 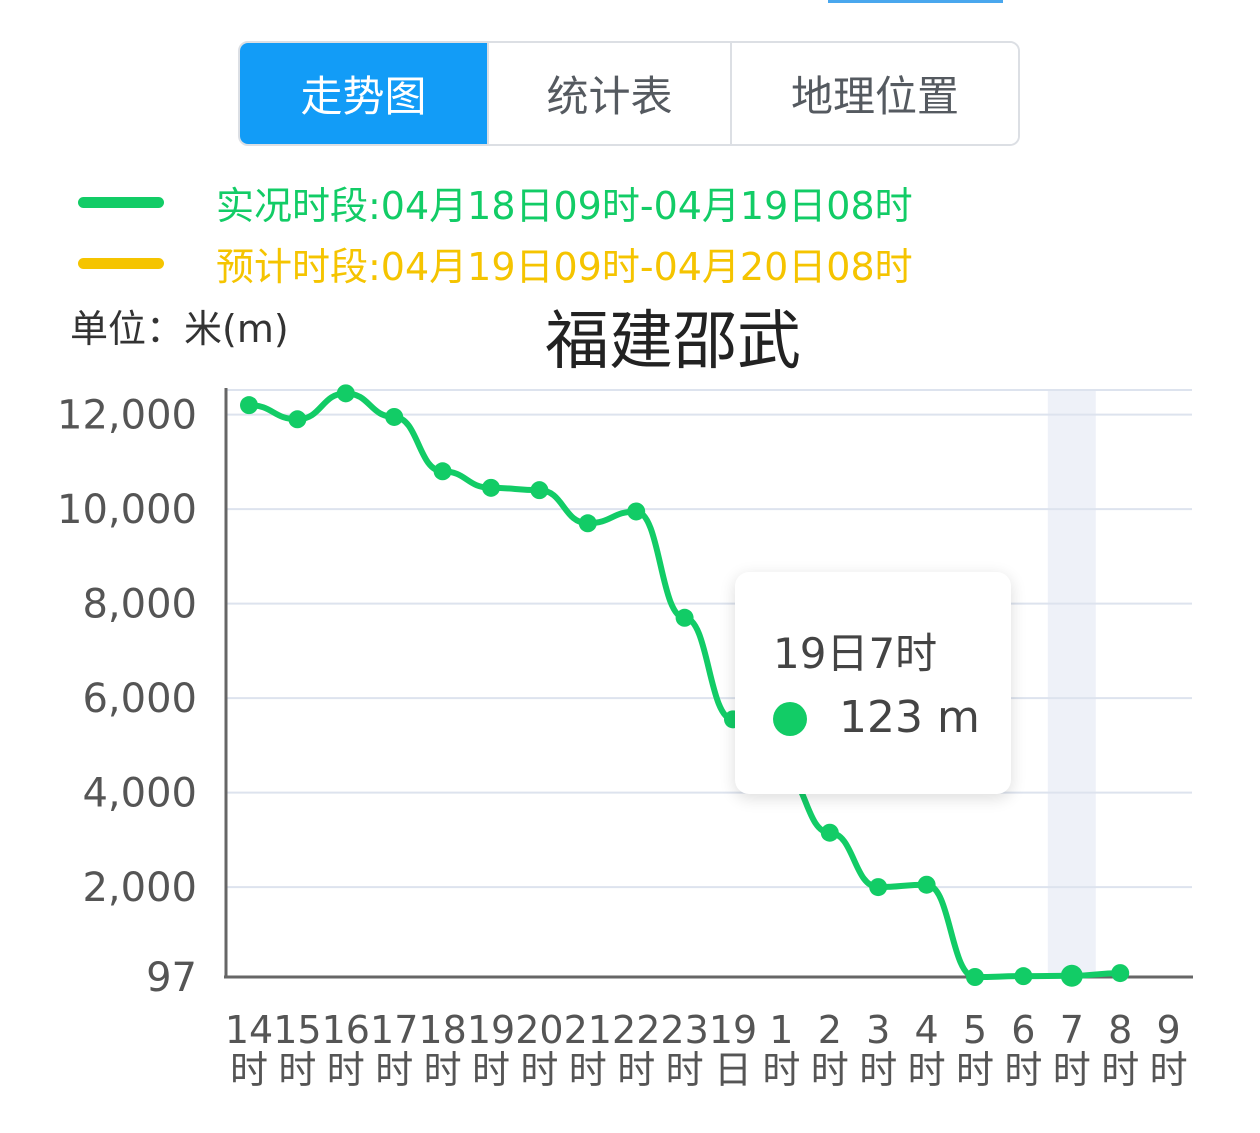 What do you see at coordinates (1023, 1030) in the screenshot?
I see `x-tick-label: 6` at bounding box center [1023, 1030].